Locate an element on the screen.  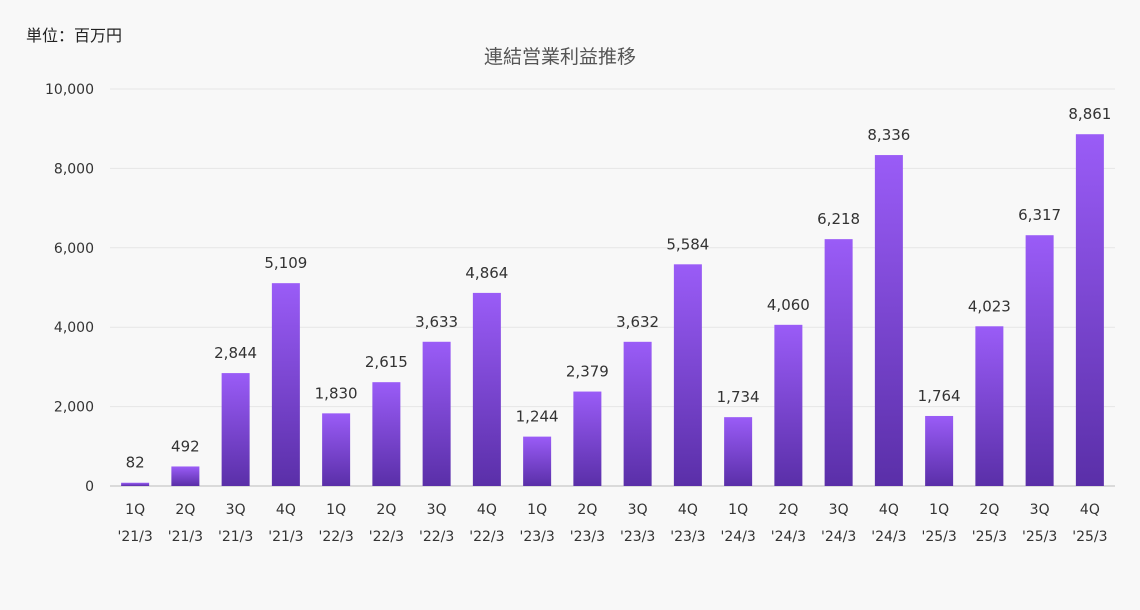
y-tick-label: 0 is located at coordinates (89, 487).